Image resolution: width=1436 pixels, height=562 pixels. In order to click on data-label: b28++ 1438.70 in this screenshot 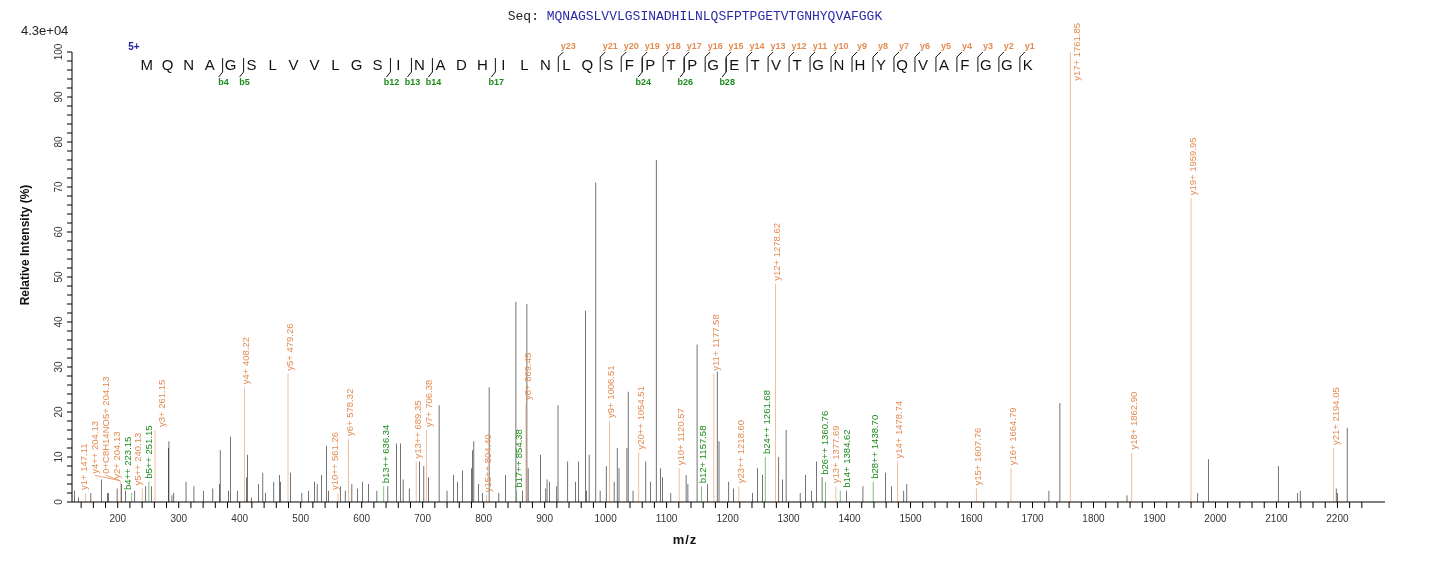, I will do `click(874, 446)`.